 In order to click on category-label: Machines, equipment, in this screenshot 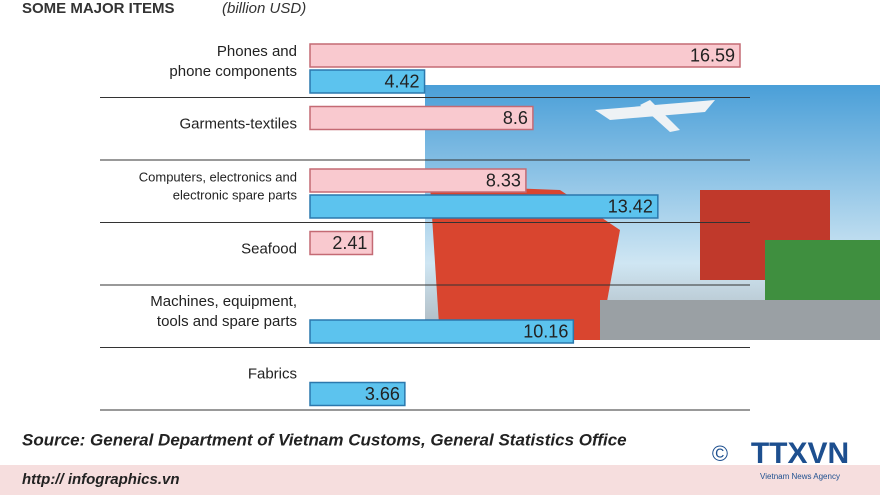, I will do `click(223, 301)`.